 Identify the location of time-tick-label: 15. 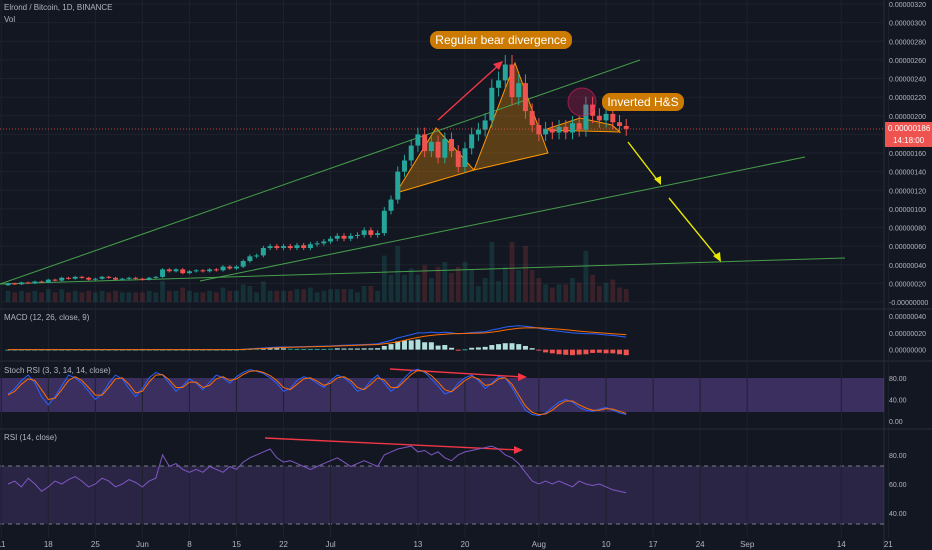
(236, 544).